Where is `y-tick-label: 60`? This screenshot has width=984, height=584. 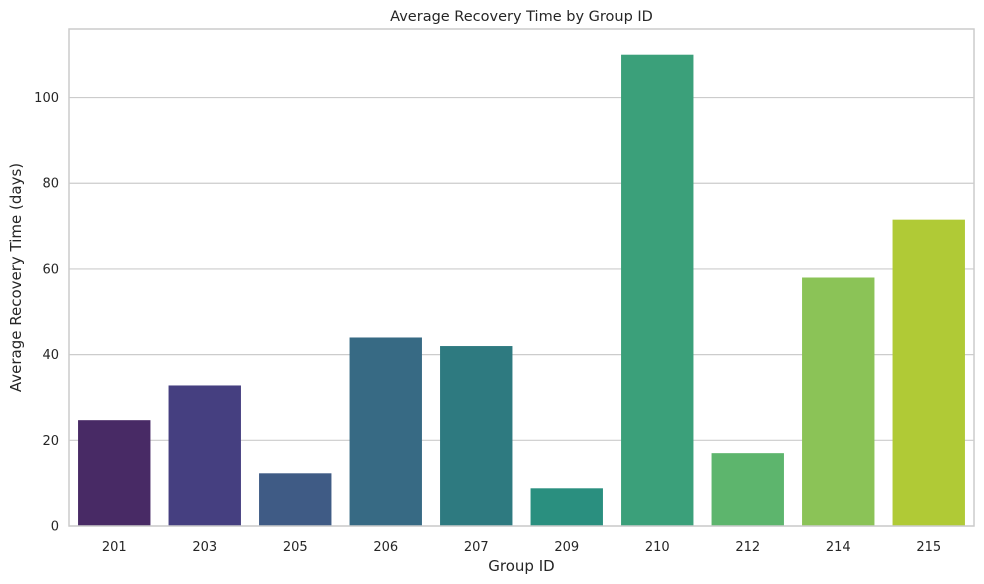
y-tick-label: 60 is located at coordinates (50, 269).